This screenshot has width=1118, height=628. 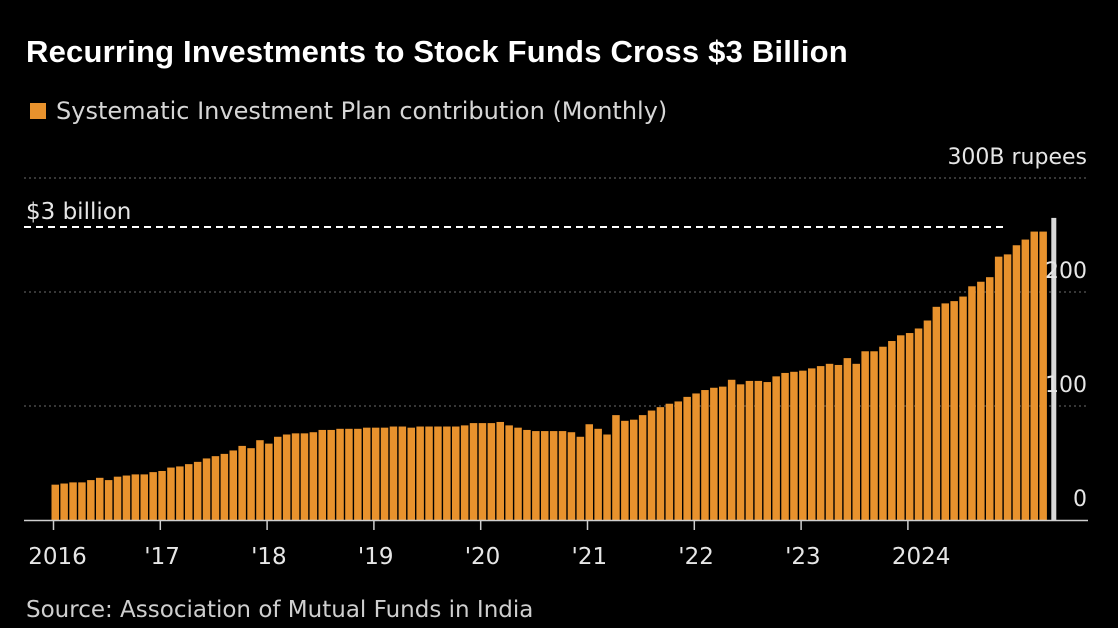 What do you see at coordinates (803, 557) in the screenshot?
I see `x-tick-label: '23` at bounding box center [803, 557].